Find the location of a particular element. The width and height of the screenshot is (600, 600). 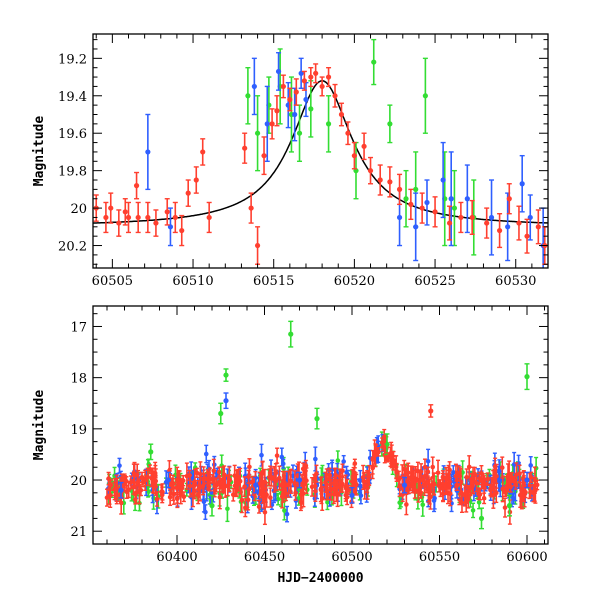

y-tick-label: 17 is located at coordinates (78, 327).